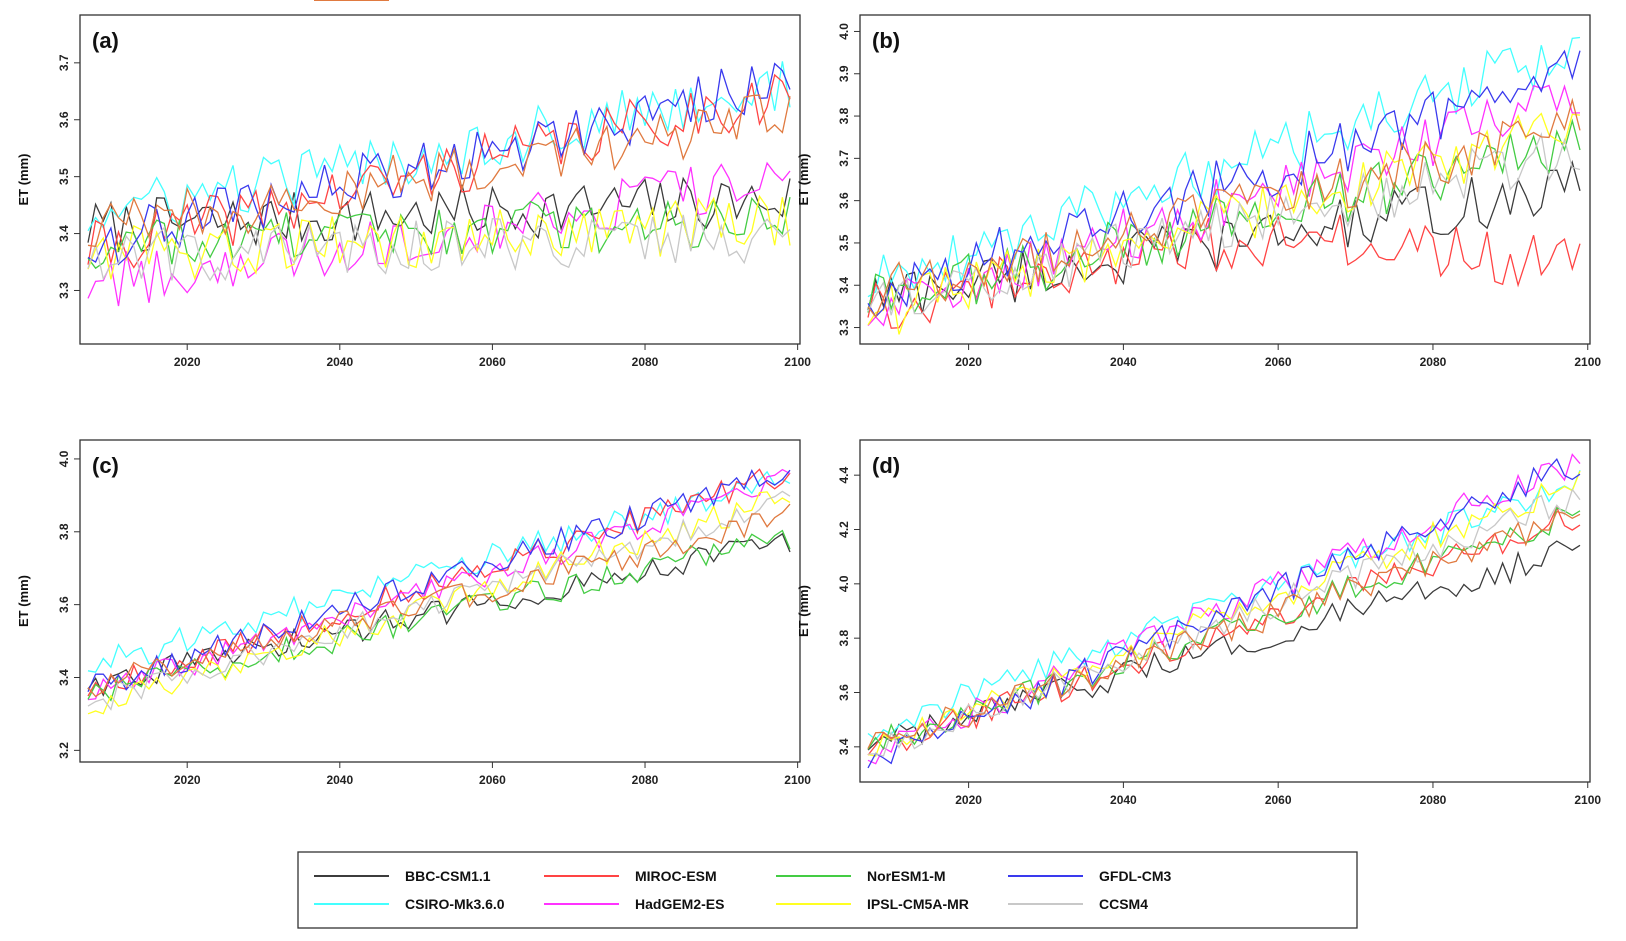 This screenshot has width=1626, height=941. What do you see at coordinates (105, 40) in the screenshot?
I see `panel-label: (a)` at bounding box center [105, 40].